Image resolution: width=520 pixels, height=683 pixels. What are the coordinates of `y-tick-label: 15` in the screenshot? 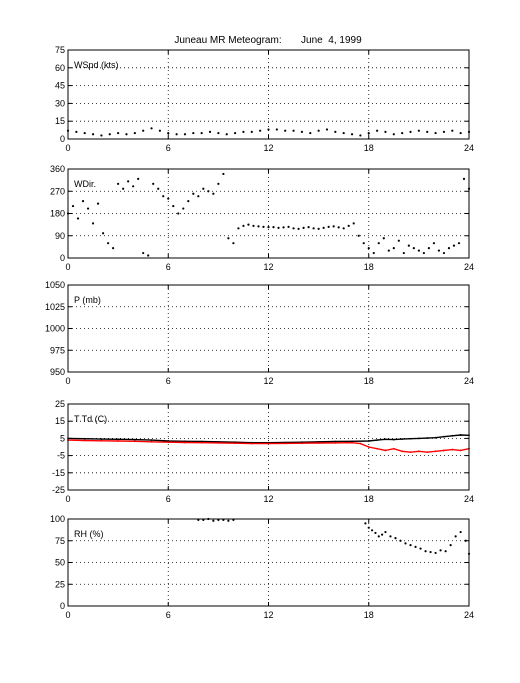 It's located at (60, 121).